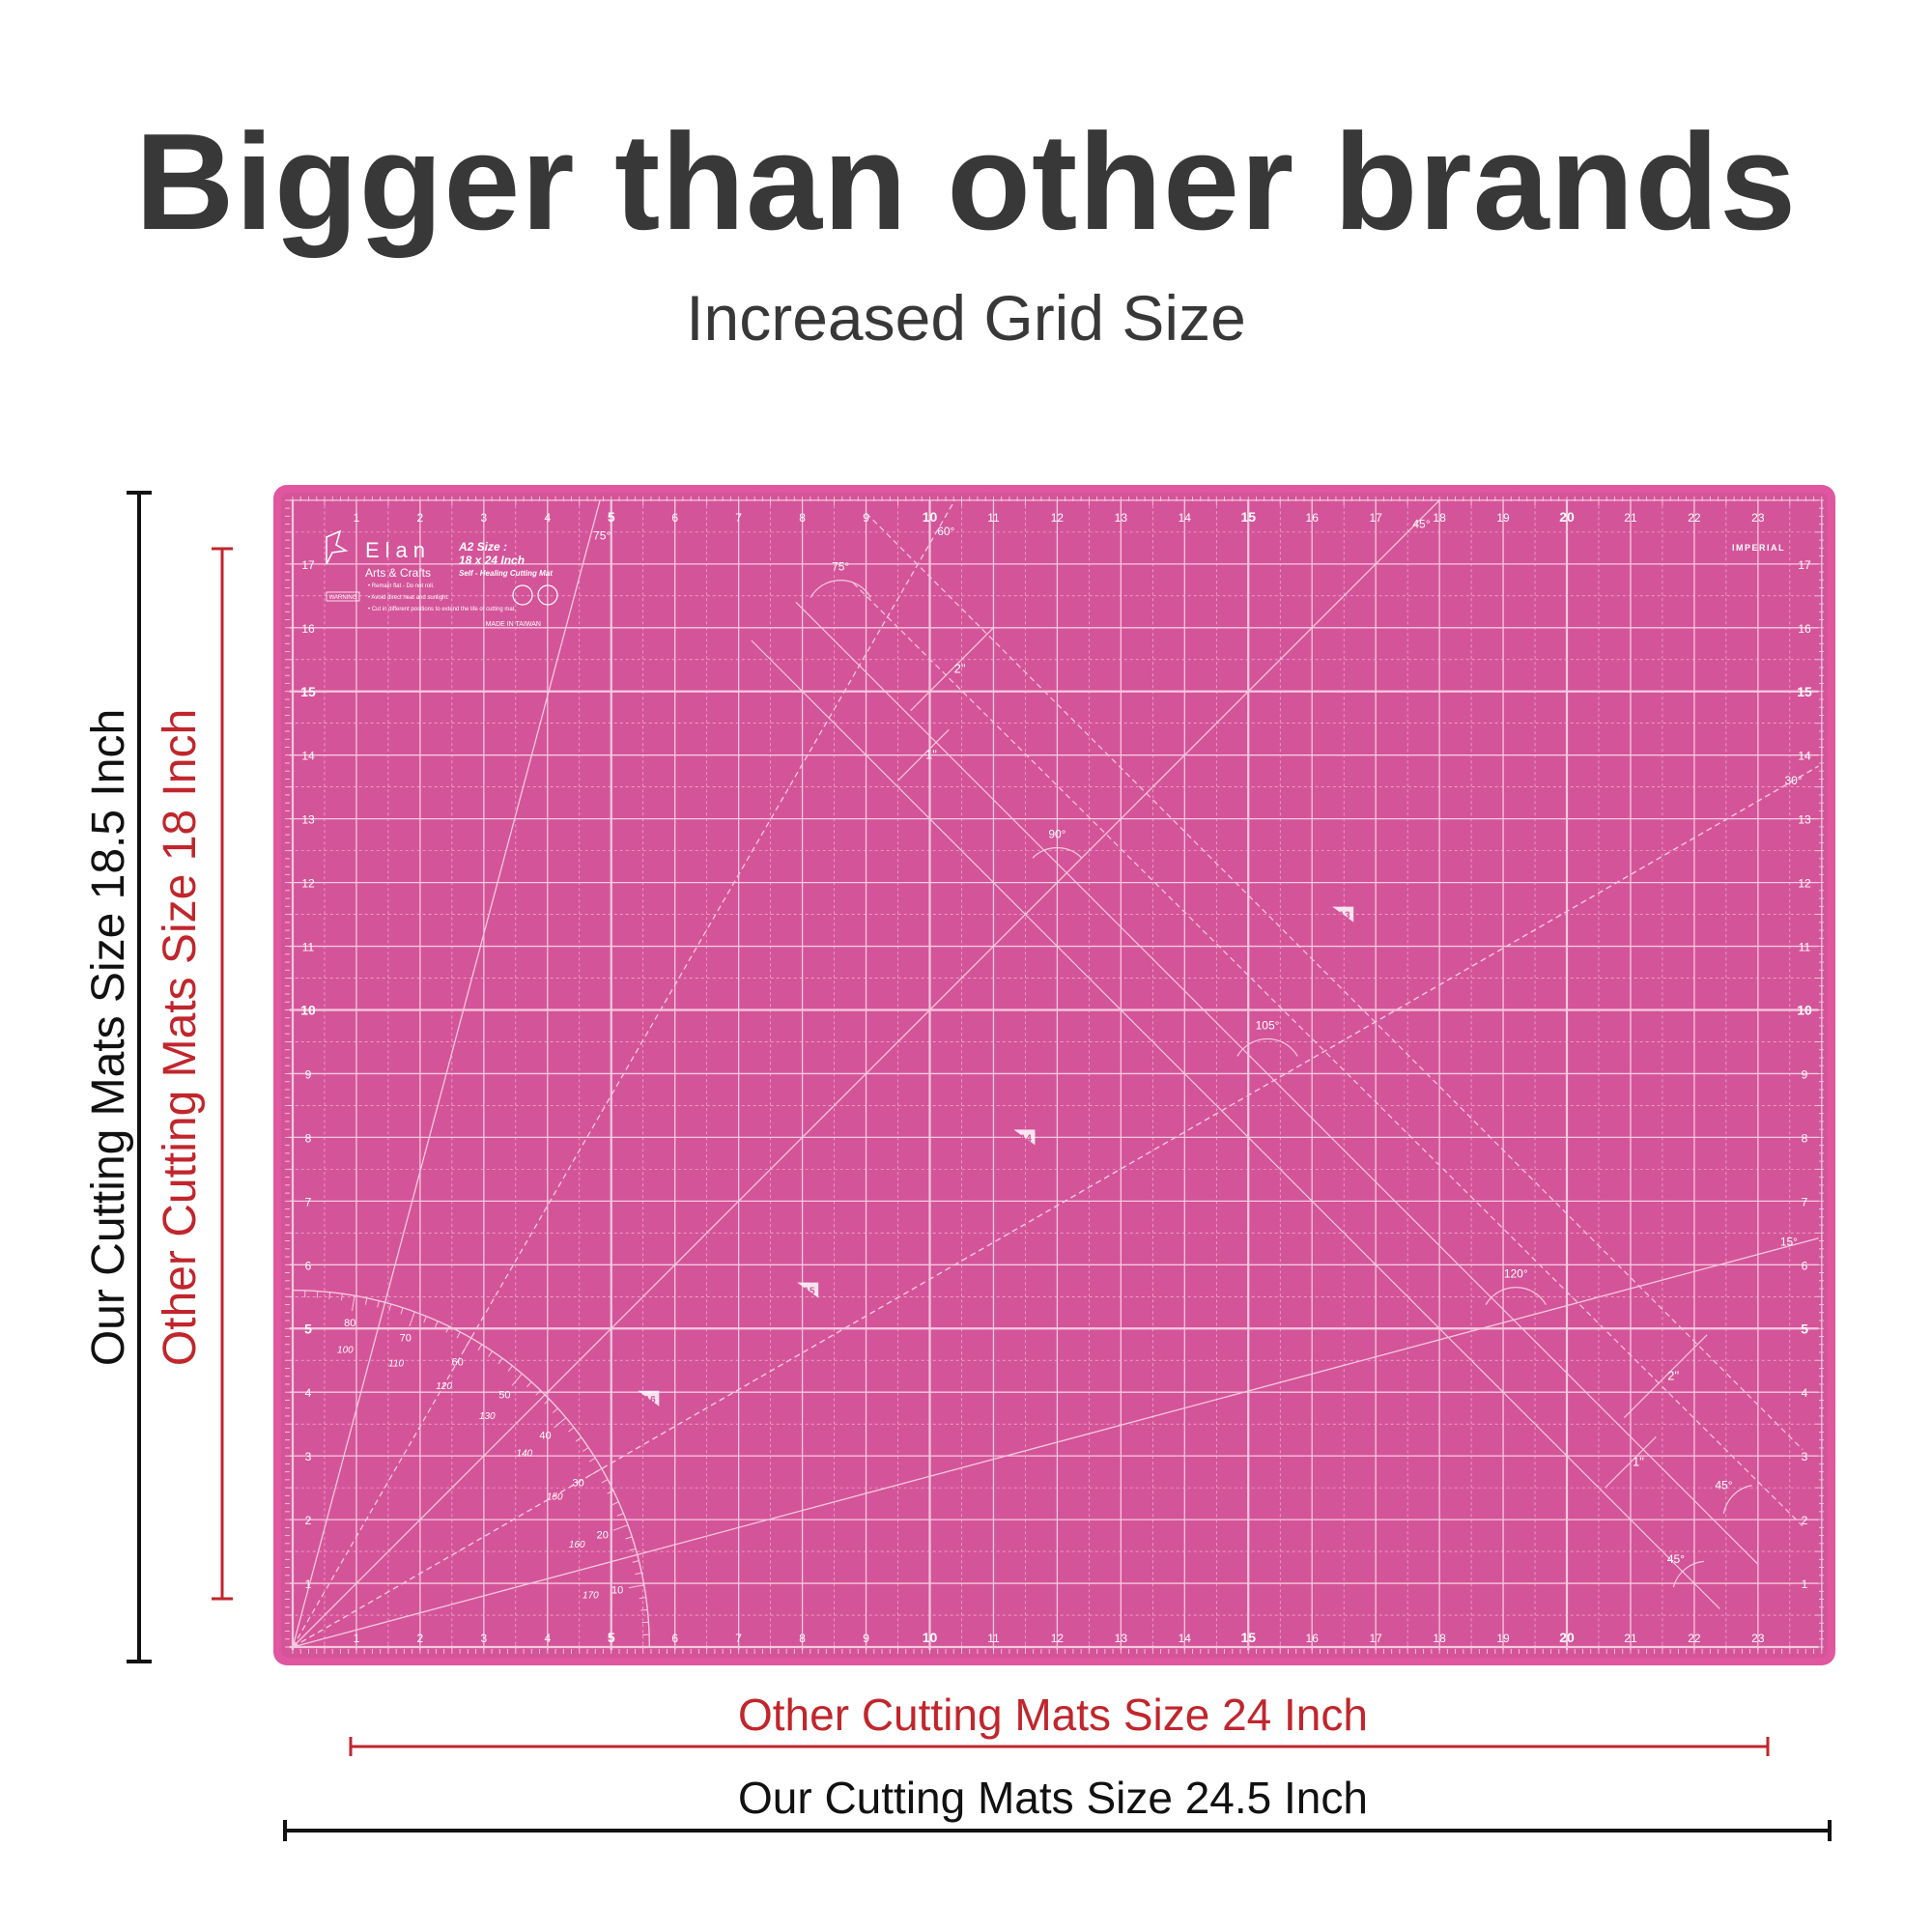  What do you see at coordinates (1805, 1393) in the screenshot?
I see `y-scale-number-right: 4` at bounding box center [1805, 1393].